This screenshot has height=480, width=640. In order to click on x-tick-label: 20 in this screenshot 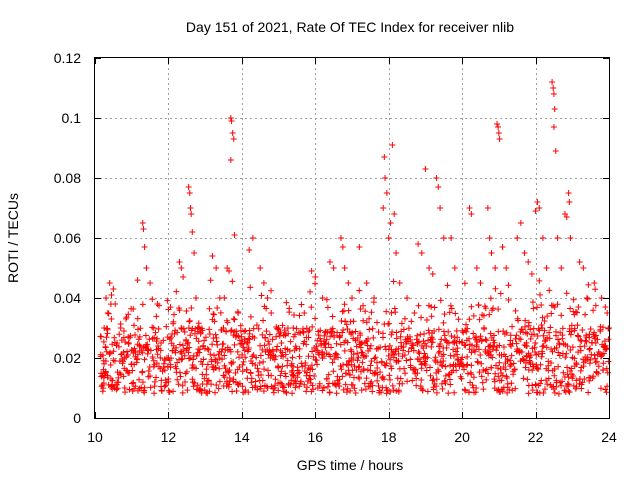, I will do `click(462, 437)`.